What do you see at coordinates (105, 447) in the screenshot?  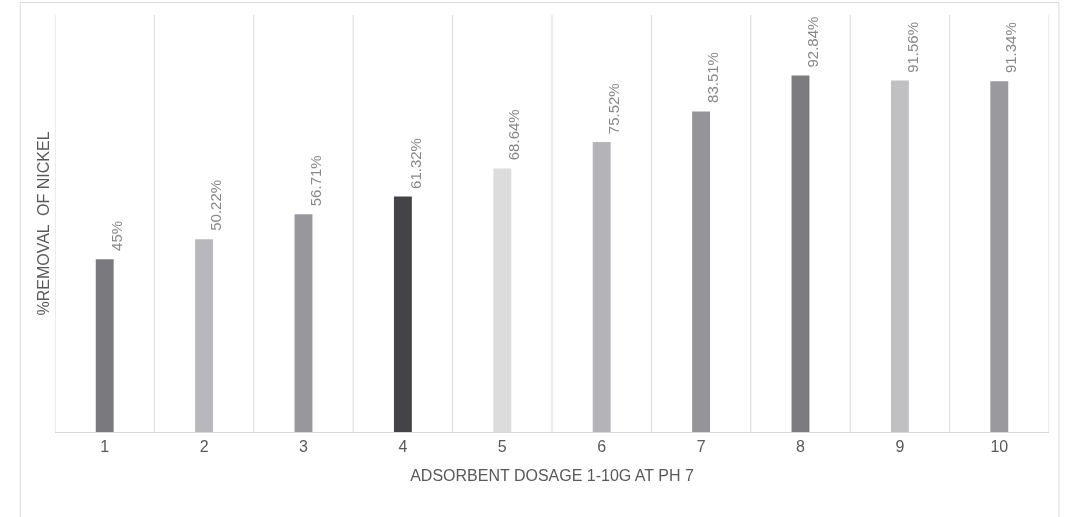 I see `x-tick-label: 1` at bounding box center [105, 447].